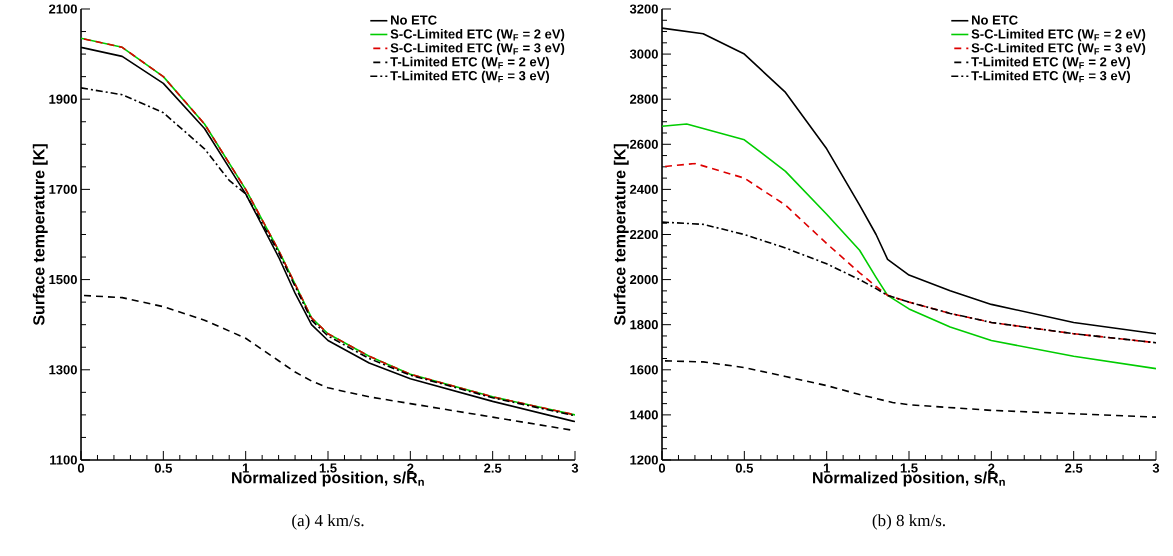 Image resolution: width=1173 pixels, height=556 pixels. What do you see at coordinates (63, 370) in the screenshot?
I see `y-tick-label: 1300` at bounding box center [63, 370].